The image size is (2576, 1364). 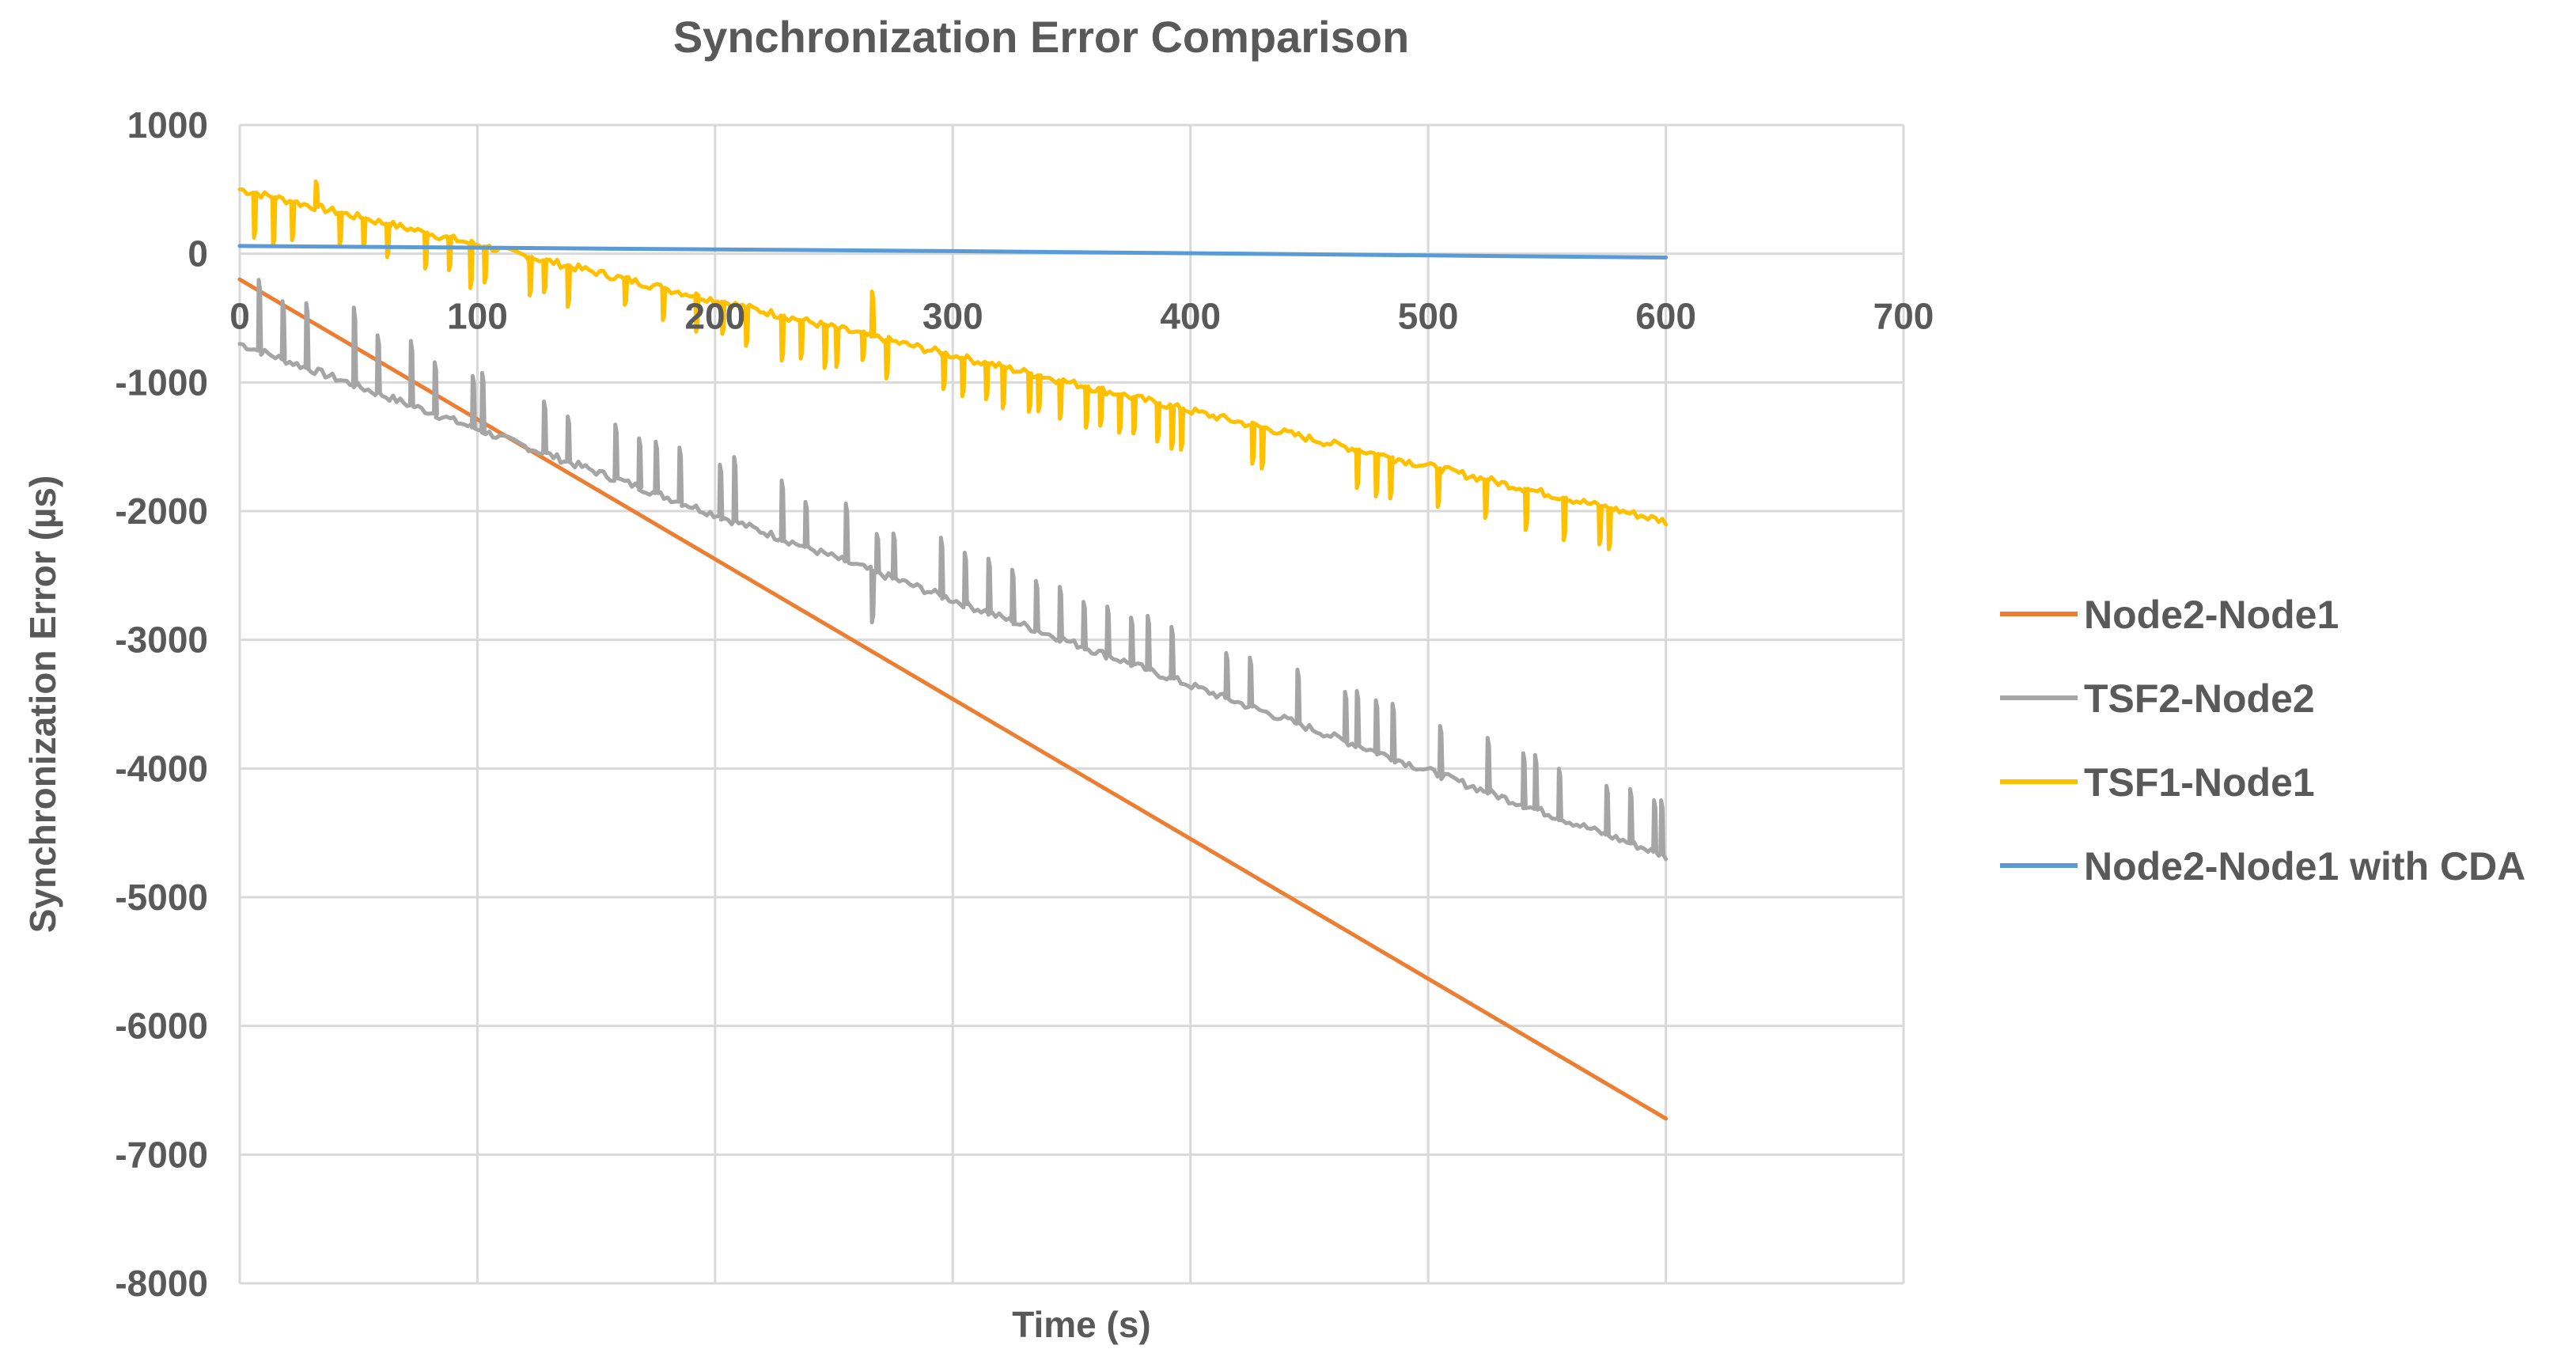 What do you see at coordinates (1081, 1324) in the screenshot?
I see `x-axis-label: Time (s)` at bounding box center [1081, 1324].